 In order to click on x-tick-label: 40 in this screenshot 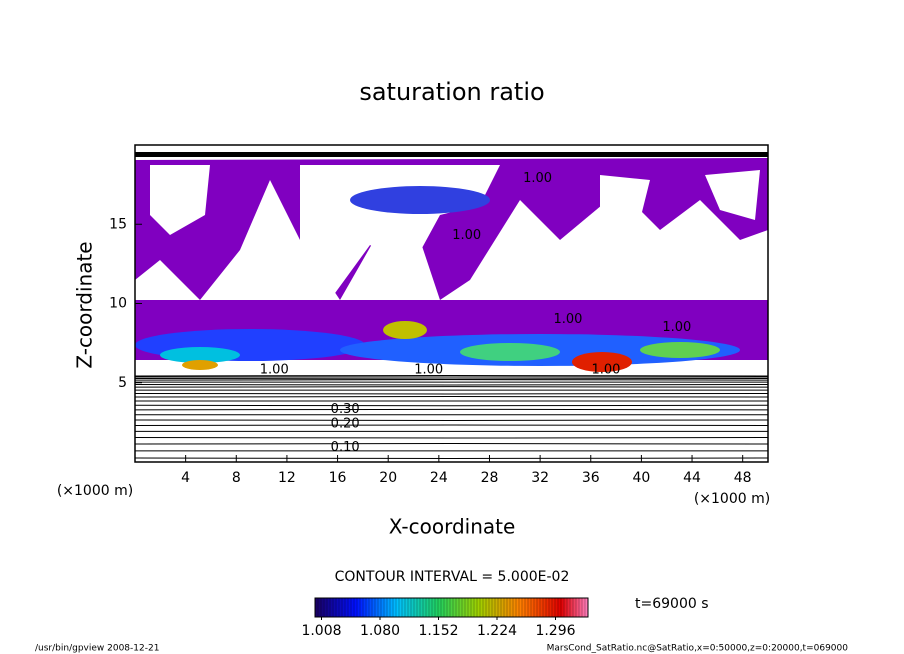, I will do `click(641, 478)`.